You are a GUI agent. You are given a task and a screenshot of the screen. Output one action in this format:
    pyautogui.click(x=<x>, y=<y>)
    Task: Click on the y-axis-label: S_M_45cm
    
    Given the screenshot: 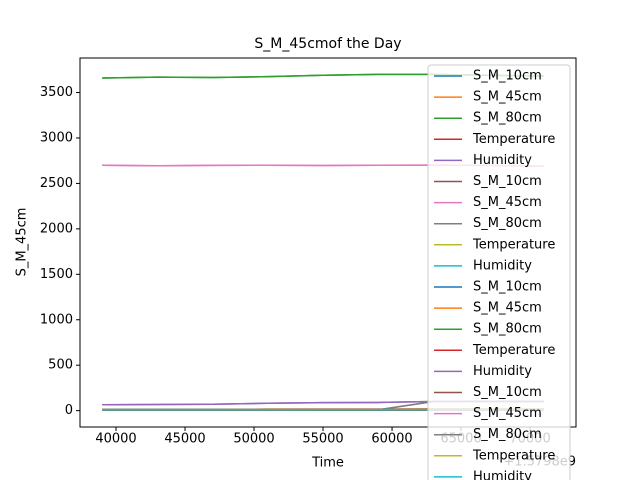 What is the action you would take?
    pyautogui.click(x=22, y=242)
    